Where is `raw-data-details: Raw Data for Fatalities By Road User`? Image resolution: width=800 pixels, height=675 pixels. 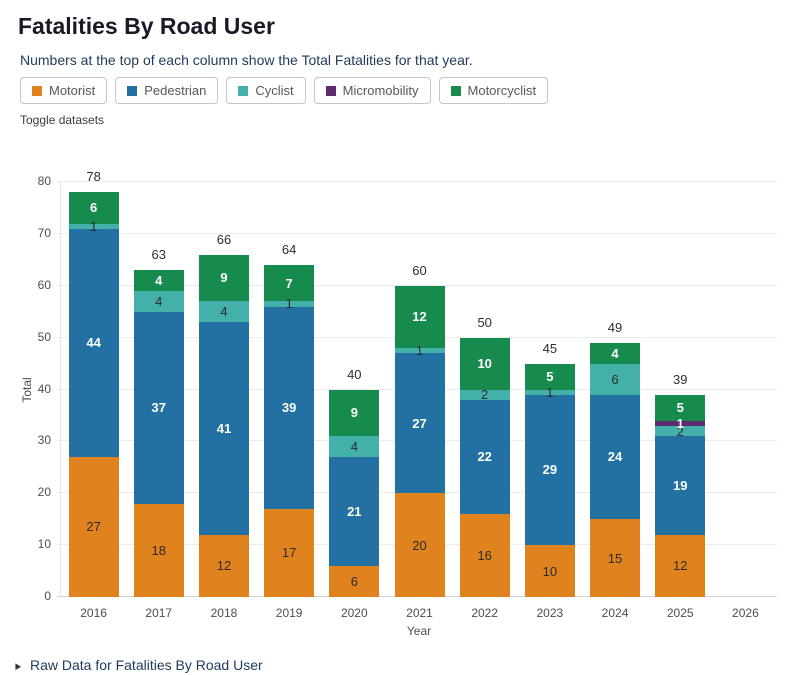 raw-data-details: Raw Data for Fatalities By Road User is located at coordinates (146, 665).